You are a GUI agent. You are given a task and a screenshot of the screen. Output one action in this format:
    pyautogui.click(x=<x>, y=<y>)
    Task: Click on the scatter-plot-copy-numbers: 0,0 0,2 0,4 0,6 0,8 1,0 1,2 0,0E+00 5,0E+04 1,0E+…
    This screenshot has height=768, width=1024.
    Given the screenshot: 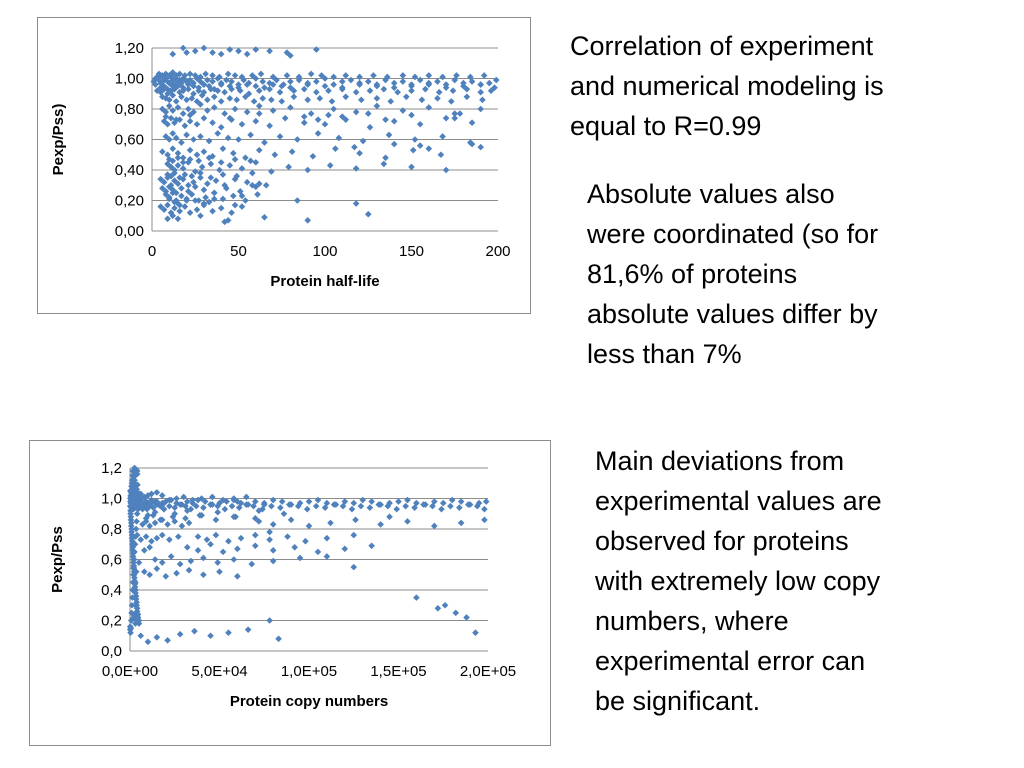 What is the action you would take?
    pyautogui.click(x=282, y=585)
    